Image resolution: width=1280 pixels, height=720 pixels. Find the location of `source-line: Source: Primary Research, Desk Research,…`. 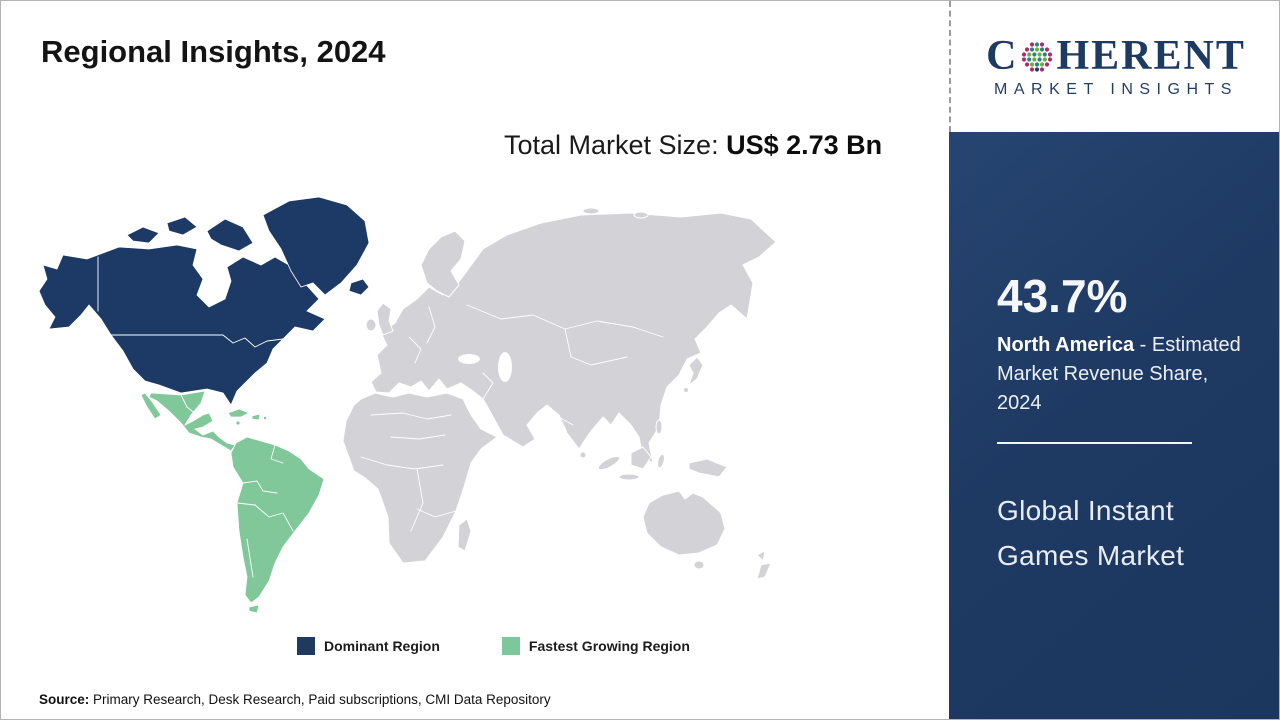

source-line: Source: Primary Research, Desk Research,… is located at coordinates (295, 699).